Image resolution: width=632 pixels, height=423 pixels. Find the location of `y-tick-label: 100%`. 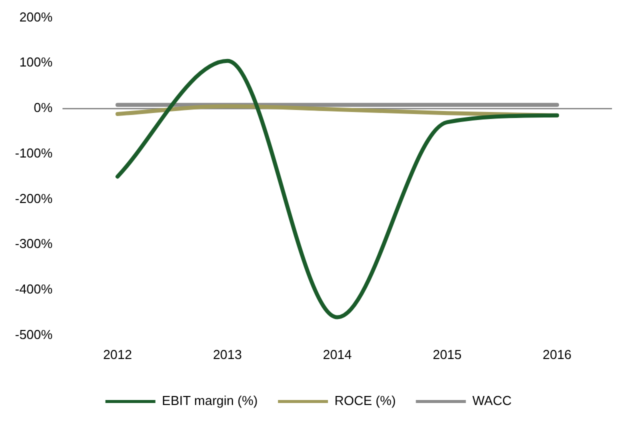

y-tick-label: 100% is located at coordinates (36, 62).